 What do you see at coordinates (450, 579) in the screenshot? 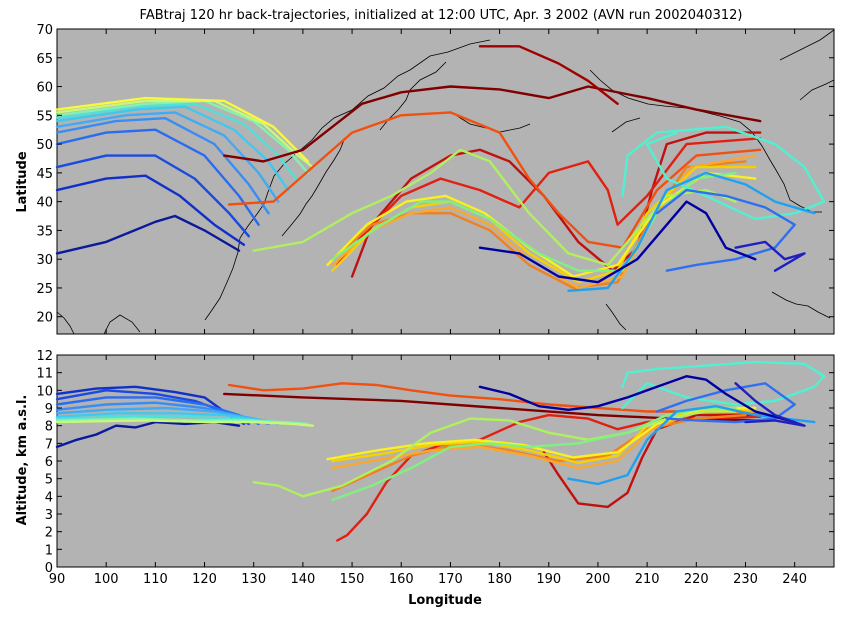
I see `altitude-xtick-label: 170` at bounding box center [450, 579].